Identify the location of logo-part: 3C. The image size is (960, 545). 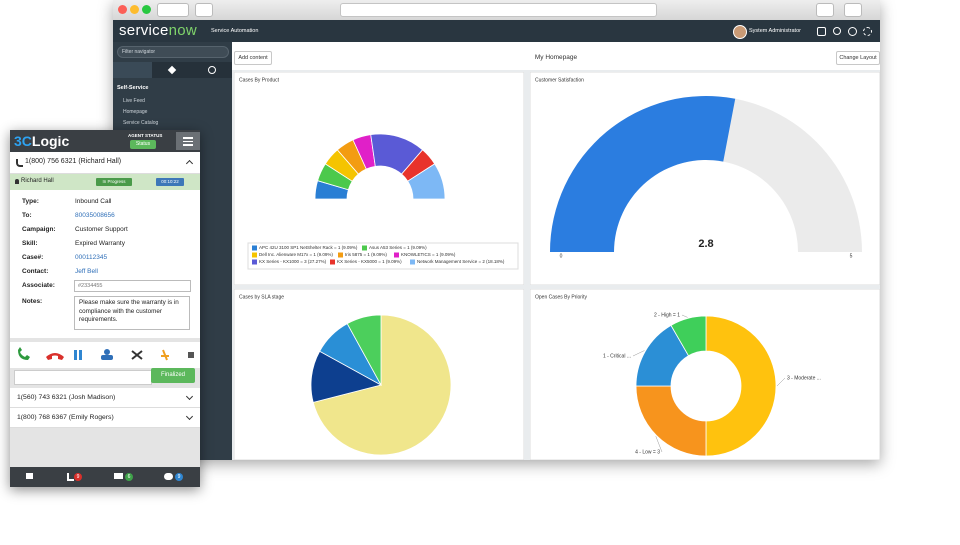
(23, 141).